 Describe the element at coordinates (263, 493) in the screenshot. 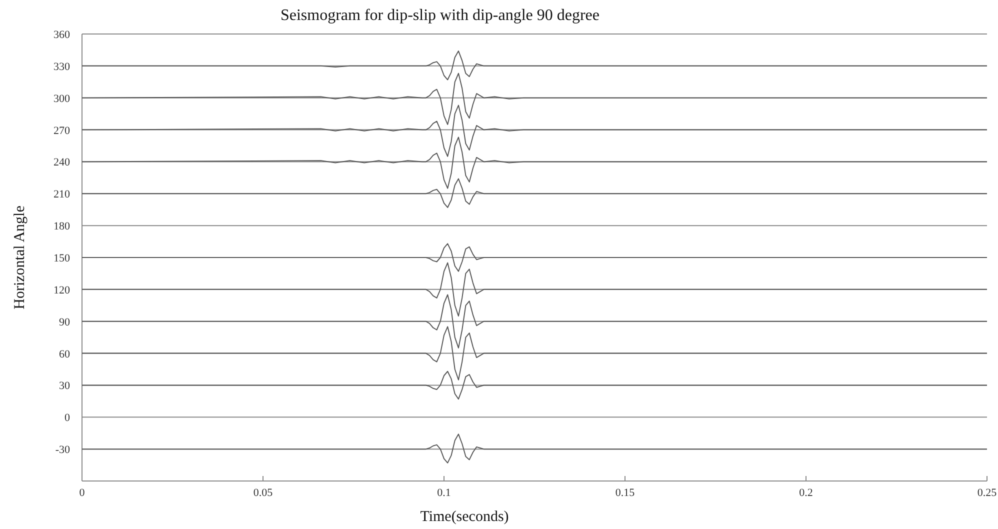

I see `x-tick-label: 0.05` at that location.